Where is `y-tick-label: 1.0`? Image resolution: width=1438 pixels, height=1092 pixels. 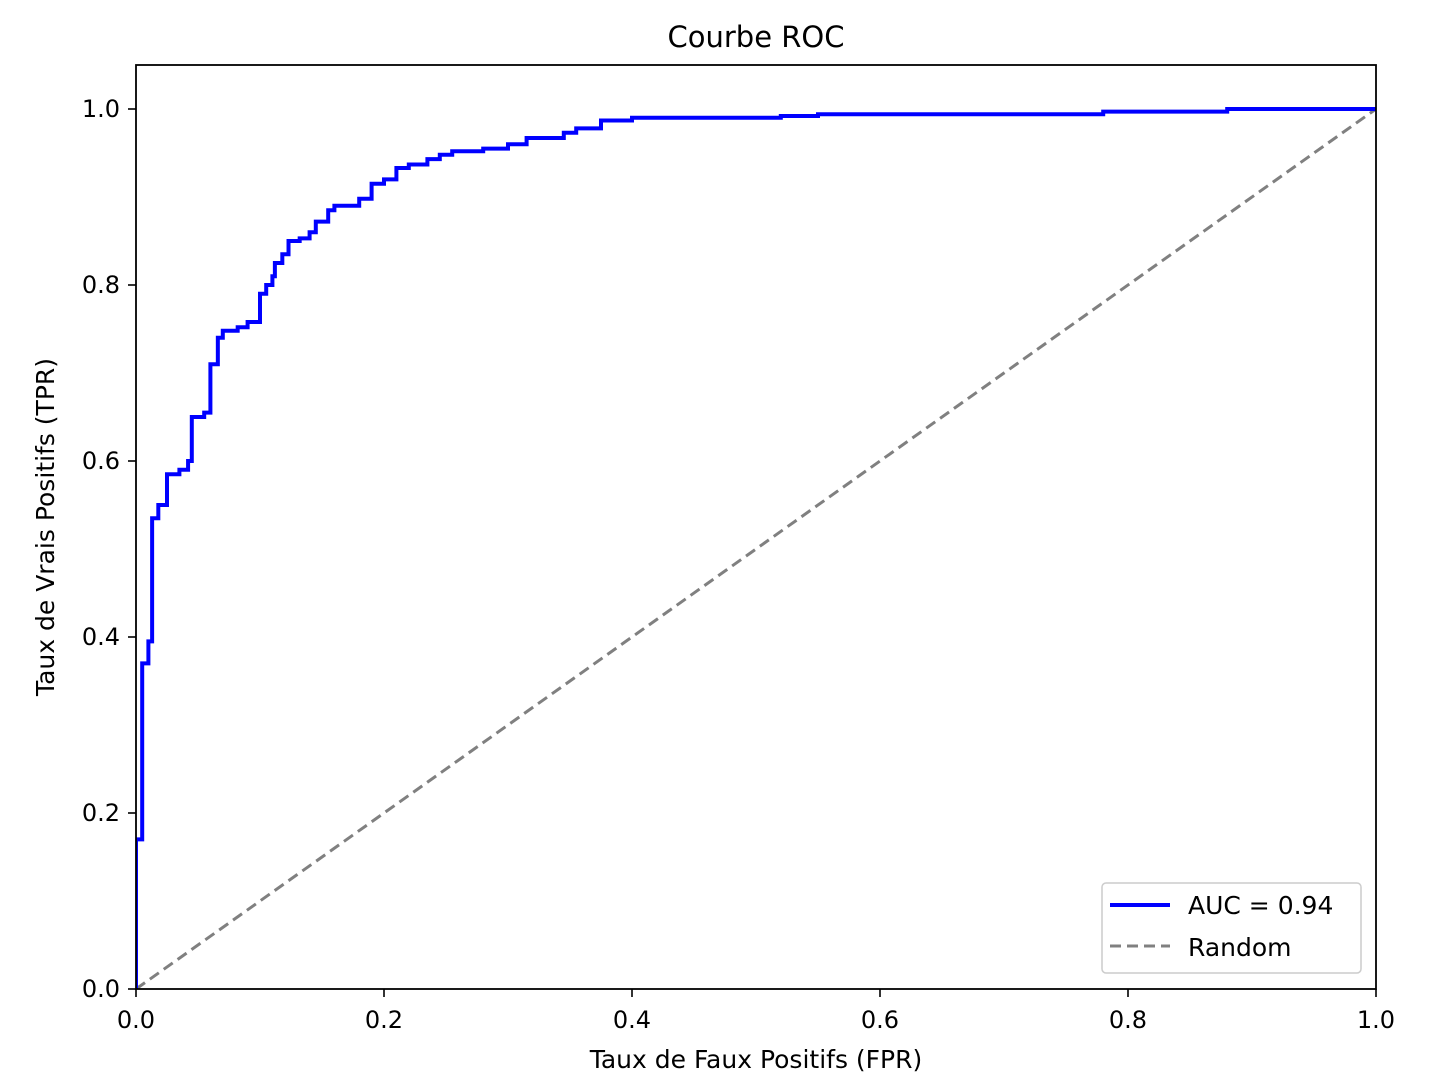
y-tick-label: 1.0 is located at coordinates (101, 109).